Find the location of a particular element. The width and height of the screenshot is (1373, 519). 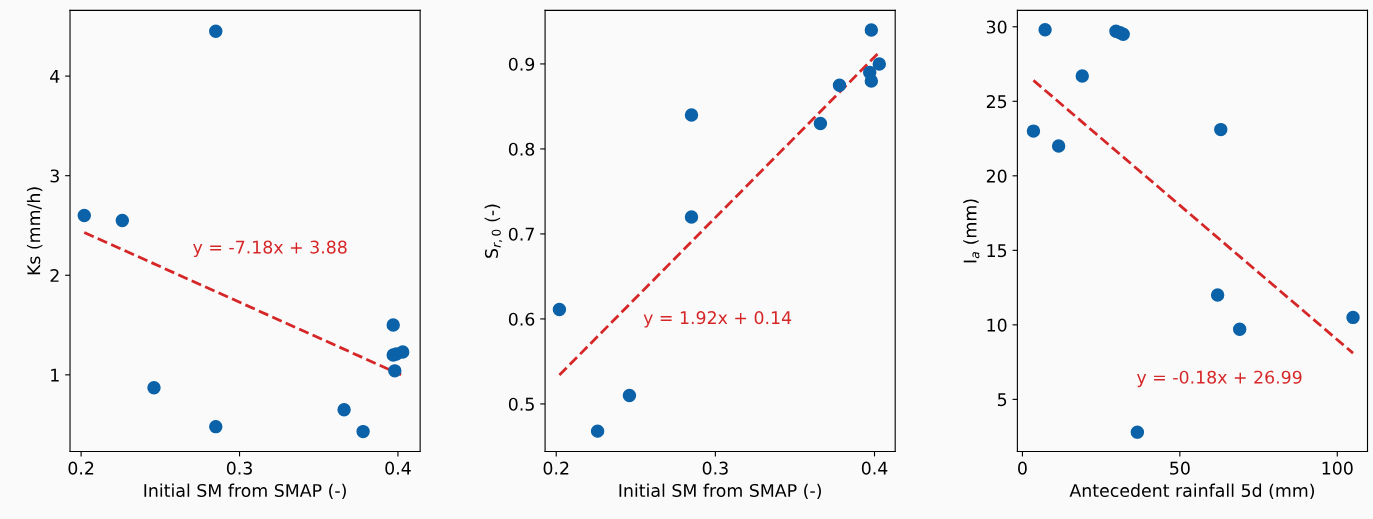

y-tick-label: 15 is located at coordinates (997, 251).